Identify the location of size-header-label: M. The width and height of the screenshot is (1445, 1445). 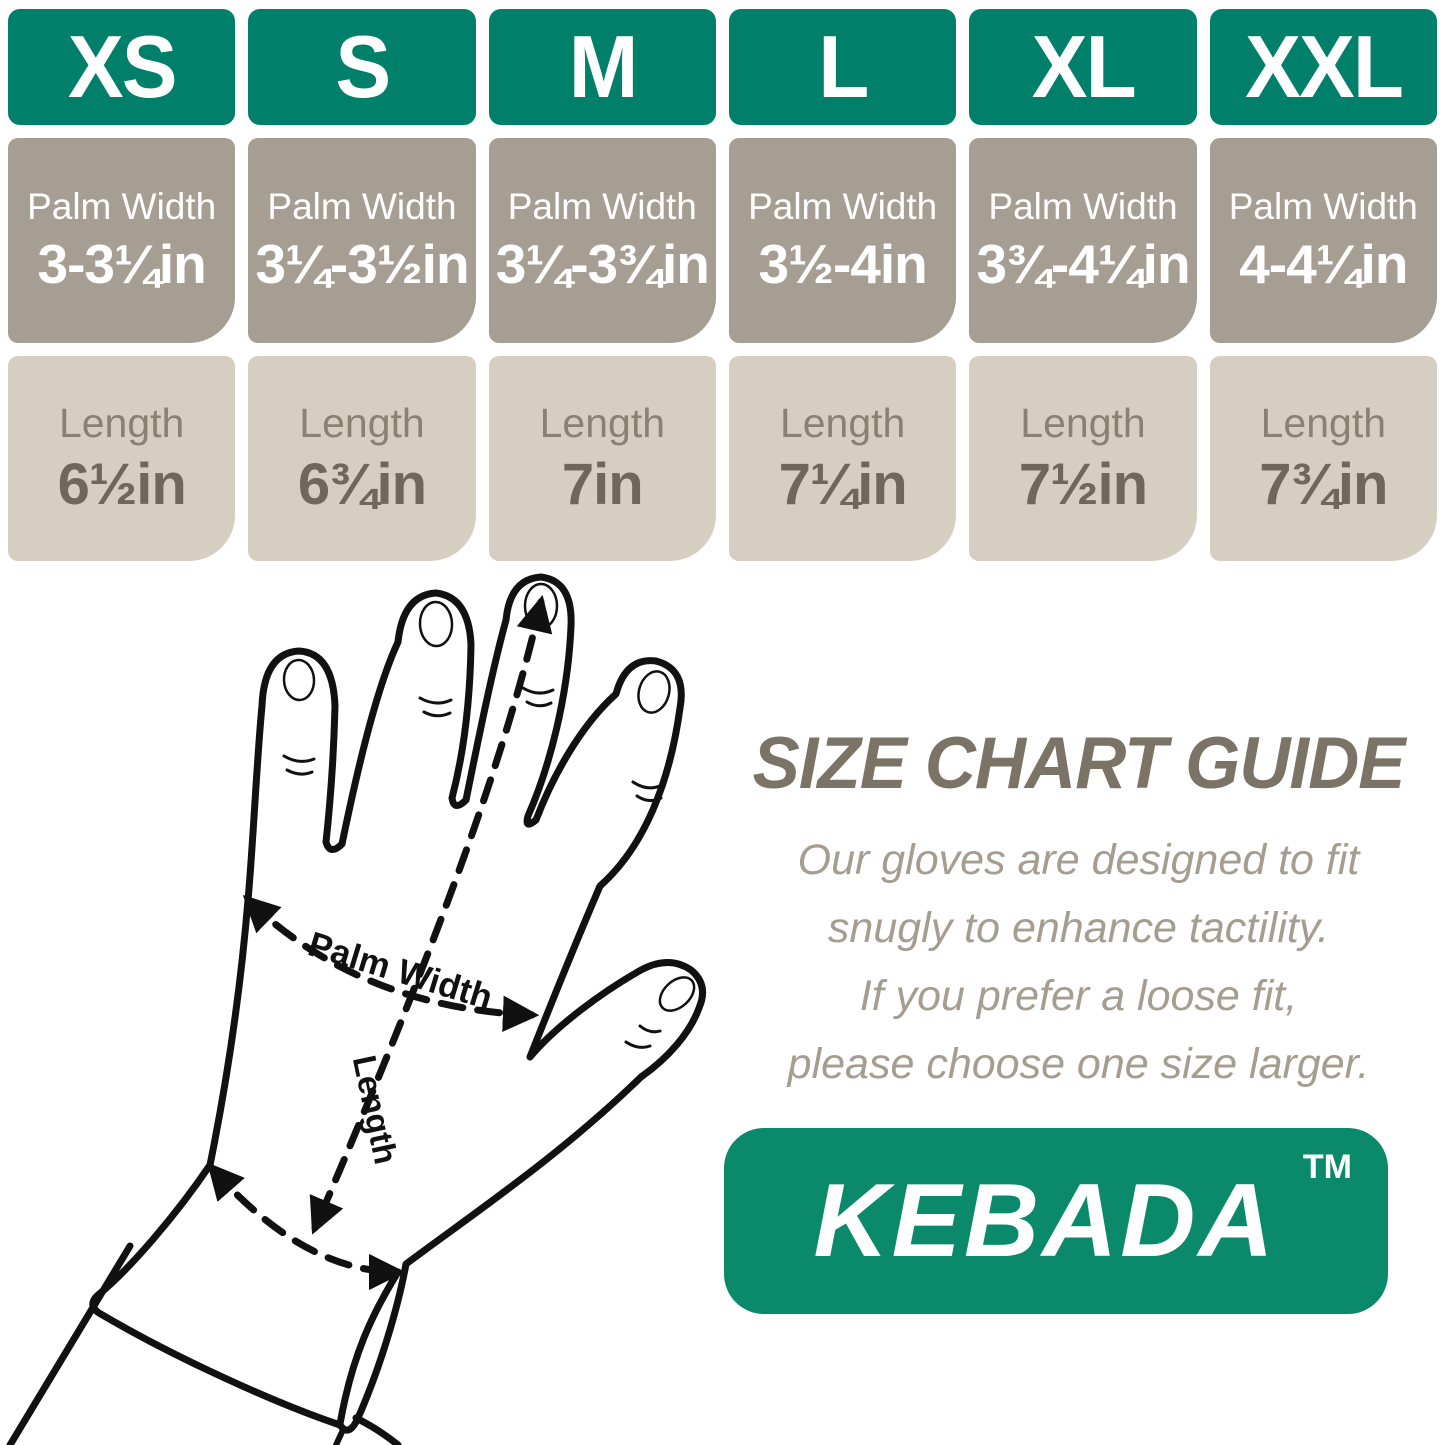
(603, 66).